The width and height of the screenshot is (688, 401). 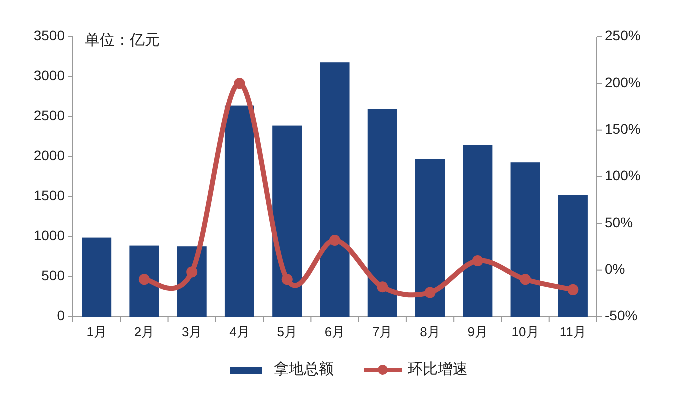 I want to click on annotation: 单位：亿元, so click(x=122, y=40).